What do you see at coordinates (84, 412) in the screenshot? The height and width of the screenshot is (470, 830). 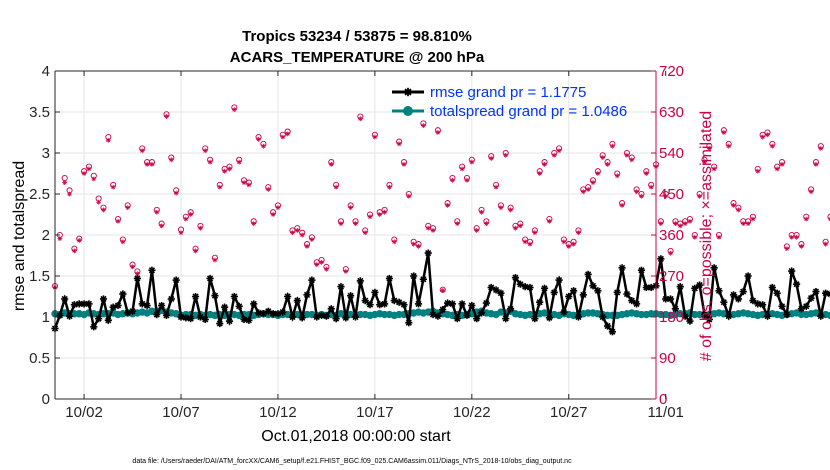 I see `x-tick-label: 10/02` at bounding box center [84, 412].